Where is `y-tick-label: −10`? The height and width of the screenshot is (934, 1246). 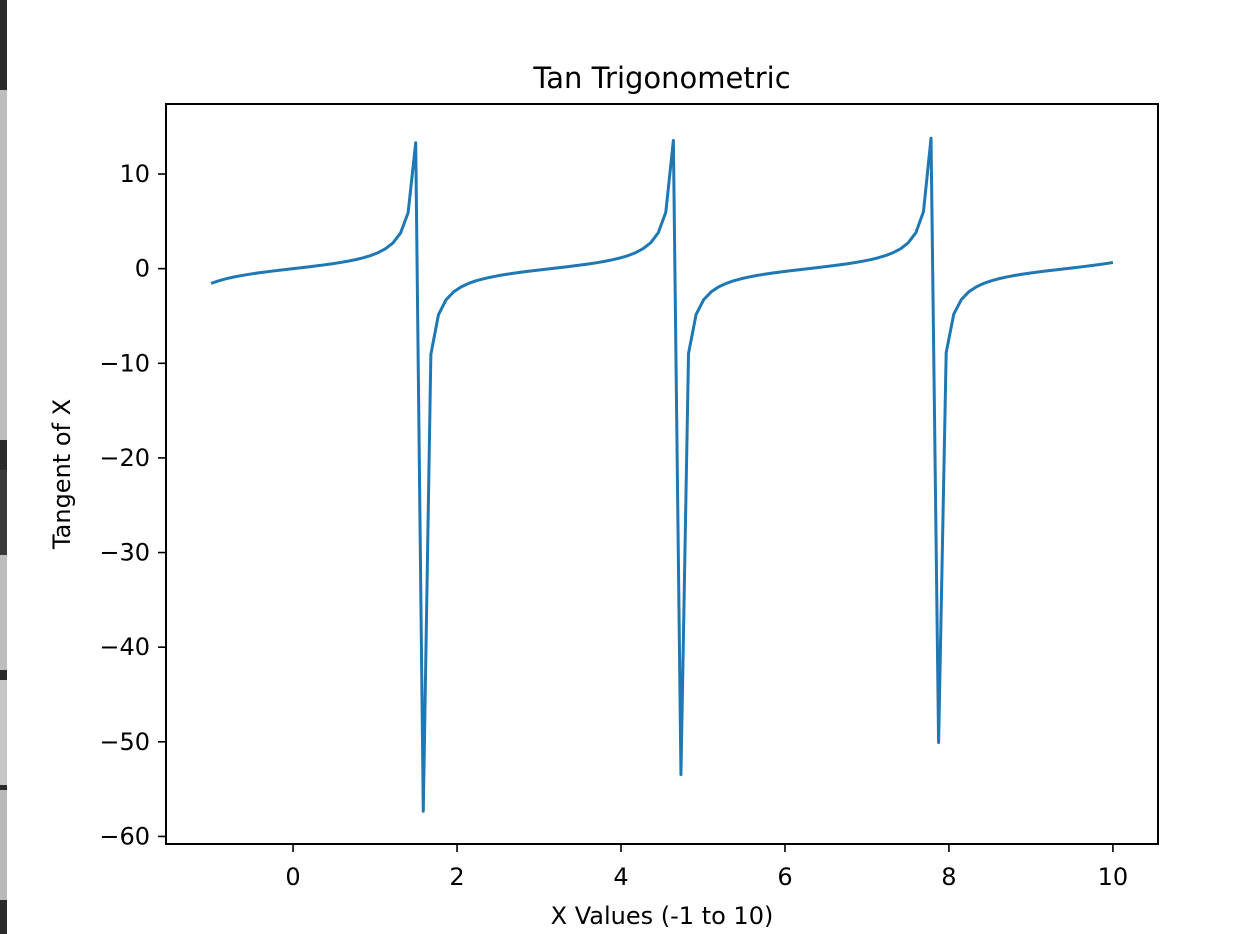 y-tick-label: −10 is located at coordinates (124, 363).